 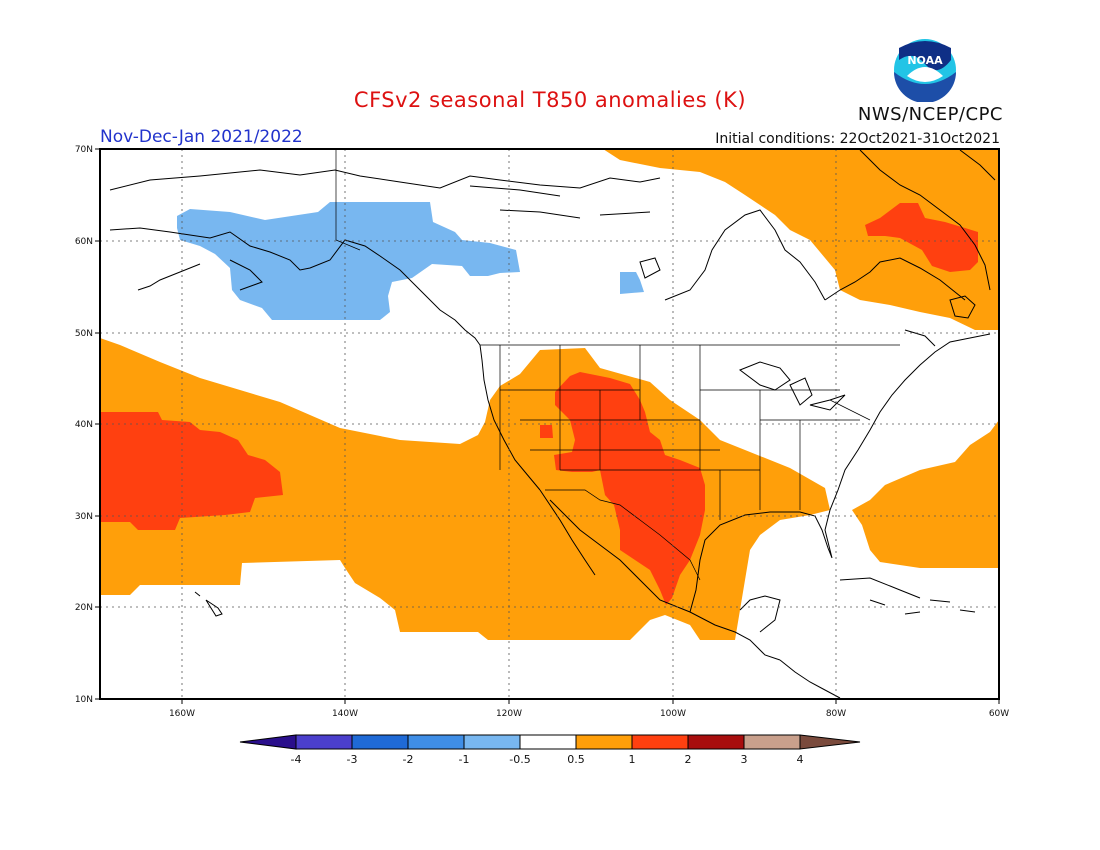 I want to click on lon-label: 80W, so click(x=836, y=714).